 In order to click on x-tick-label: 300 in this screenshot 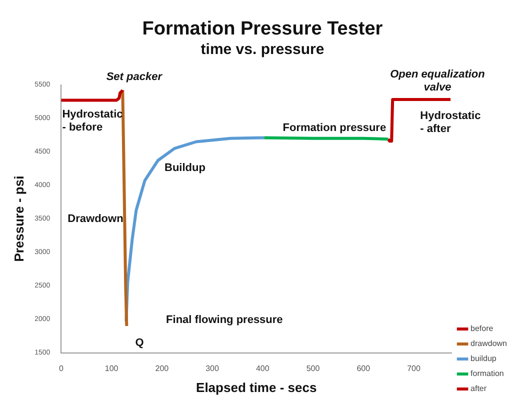, I will do `click(213, 368)`.